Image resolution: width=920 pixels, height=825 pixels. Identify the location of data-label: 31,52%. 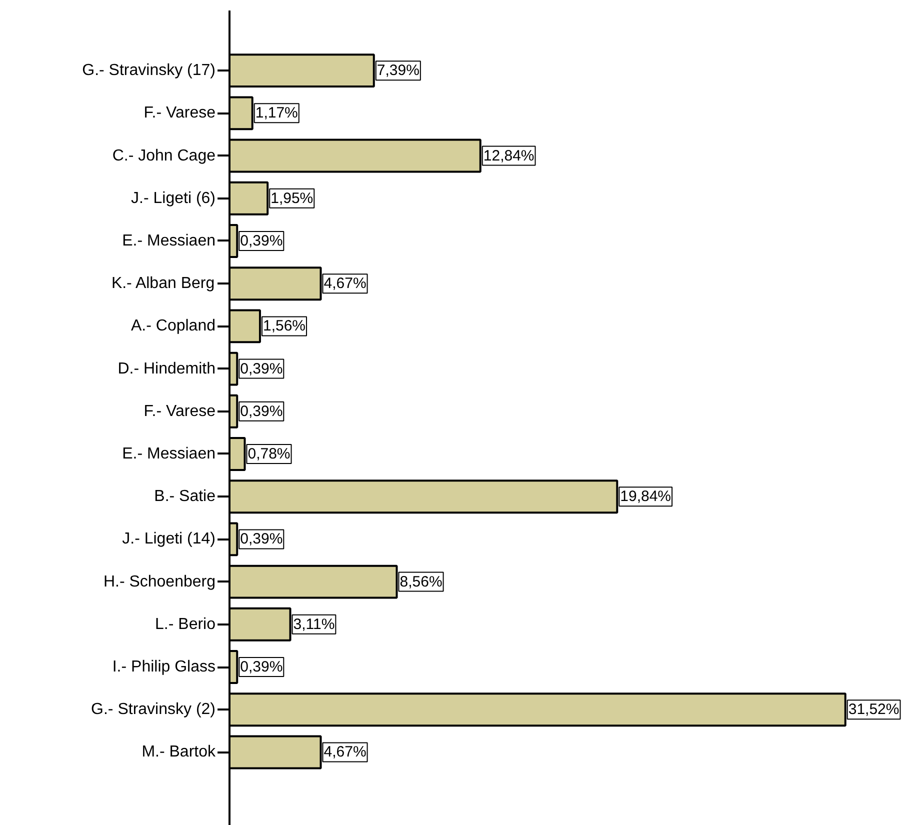
(874, 709).